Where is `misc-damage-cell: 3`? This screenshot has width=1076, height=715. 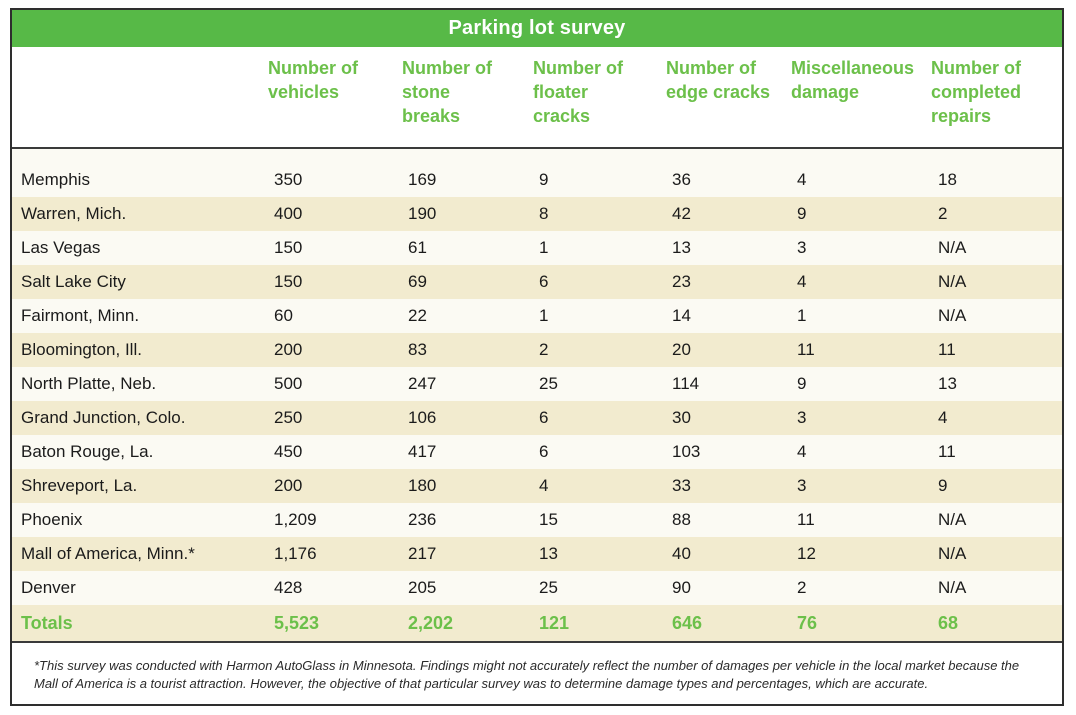 misc-damage-cell: 3 is located at coordinates (802, 485).